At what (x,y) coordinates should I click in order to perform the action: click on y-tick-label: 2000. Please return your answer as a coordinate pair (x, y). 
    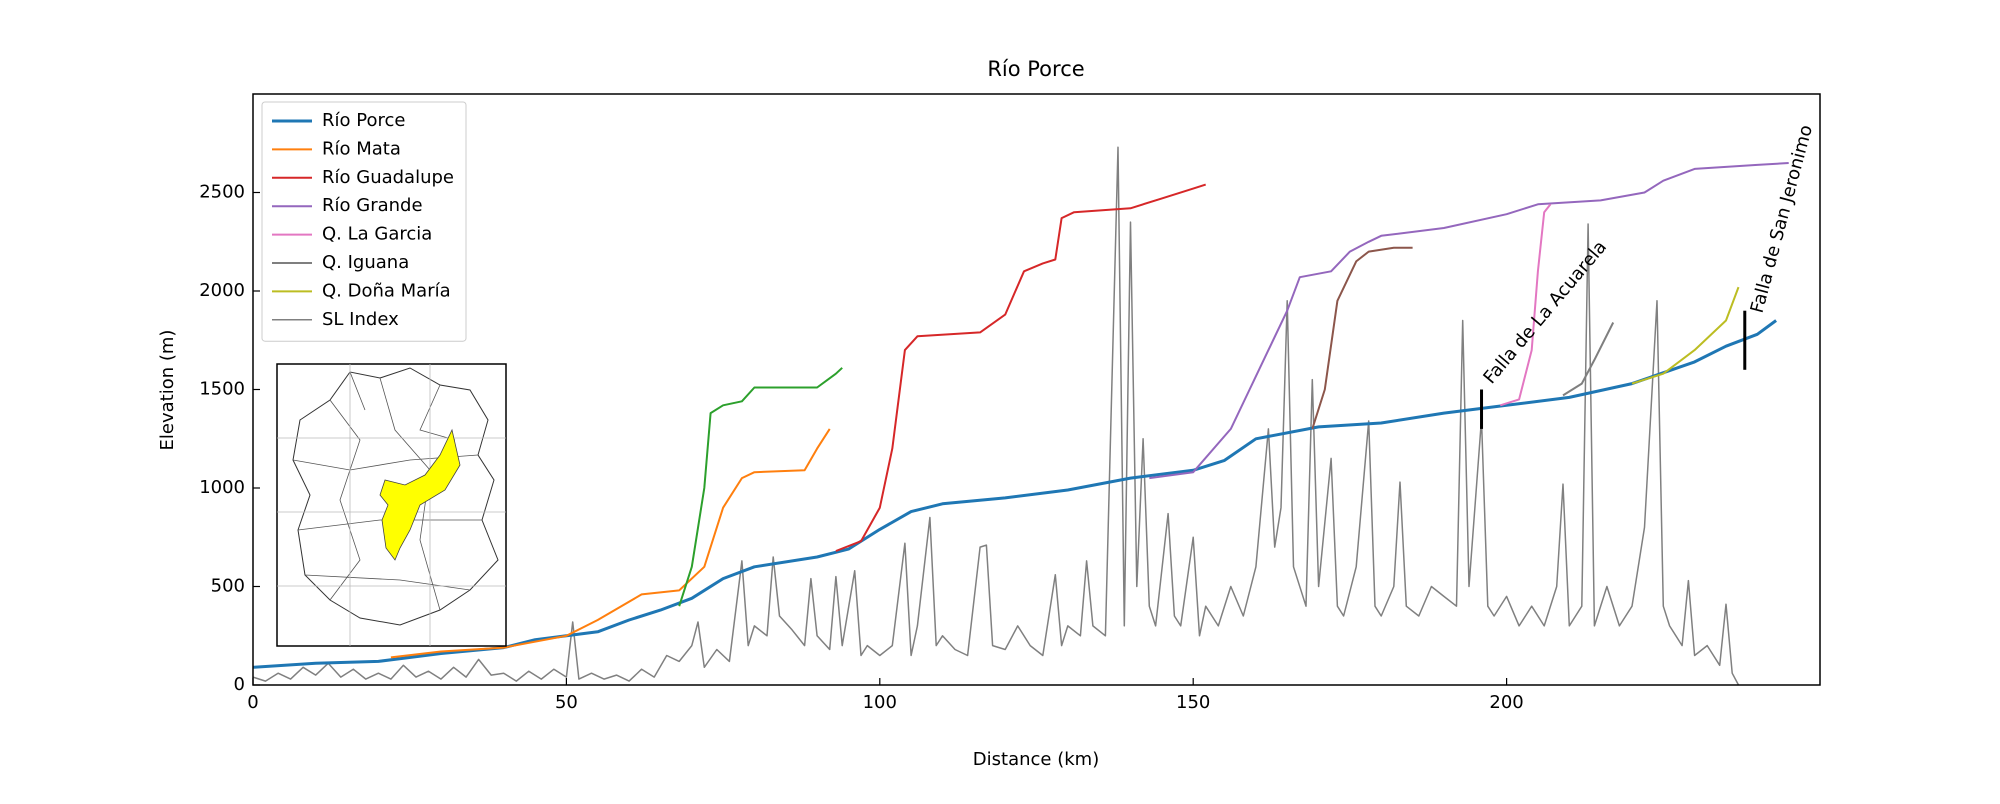
    Looking at the image, I should click on (222, 290).